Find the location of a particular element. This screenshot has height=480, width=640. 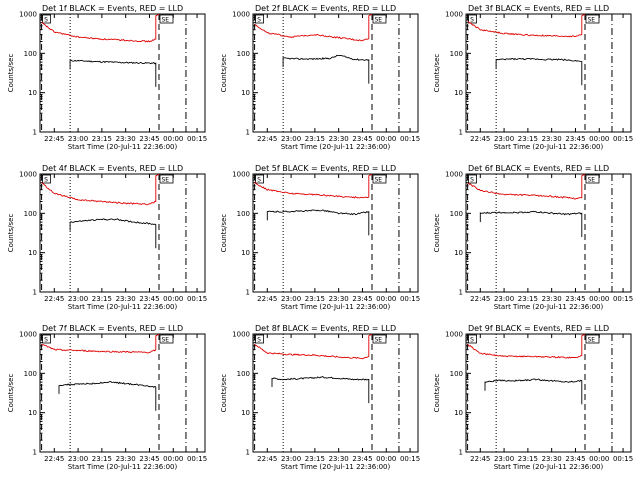

panel-title: Det 5f BLACK = Events, RED = LLD is located at coordinates (325, 168).